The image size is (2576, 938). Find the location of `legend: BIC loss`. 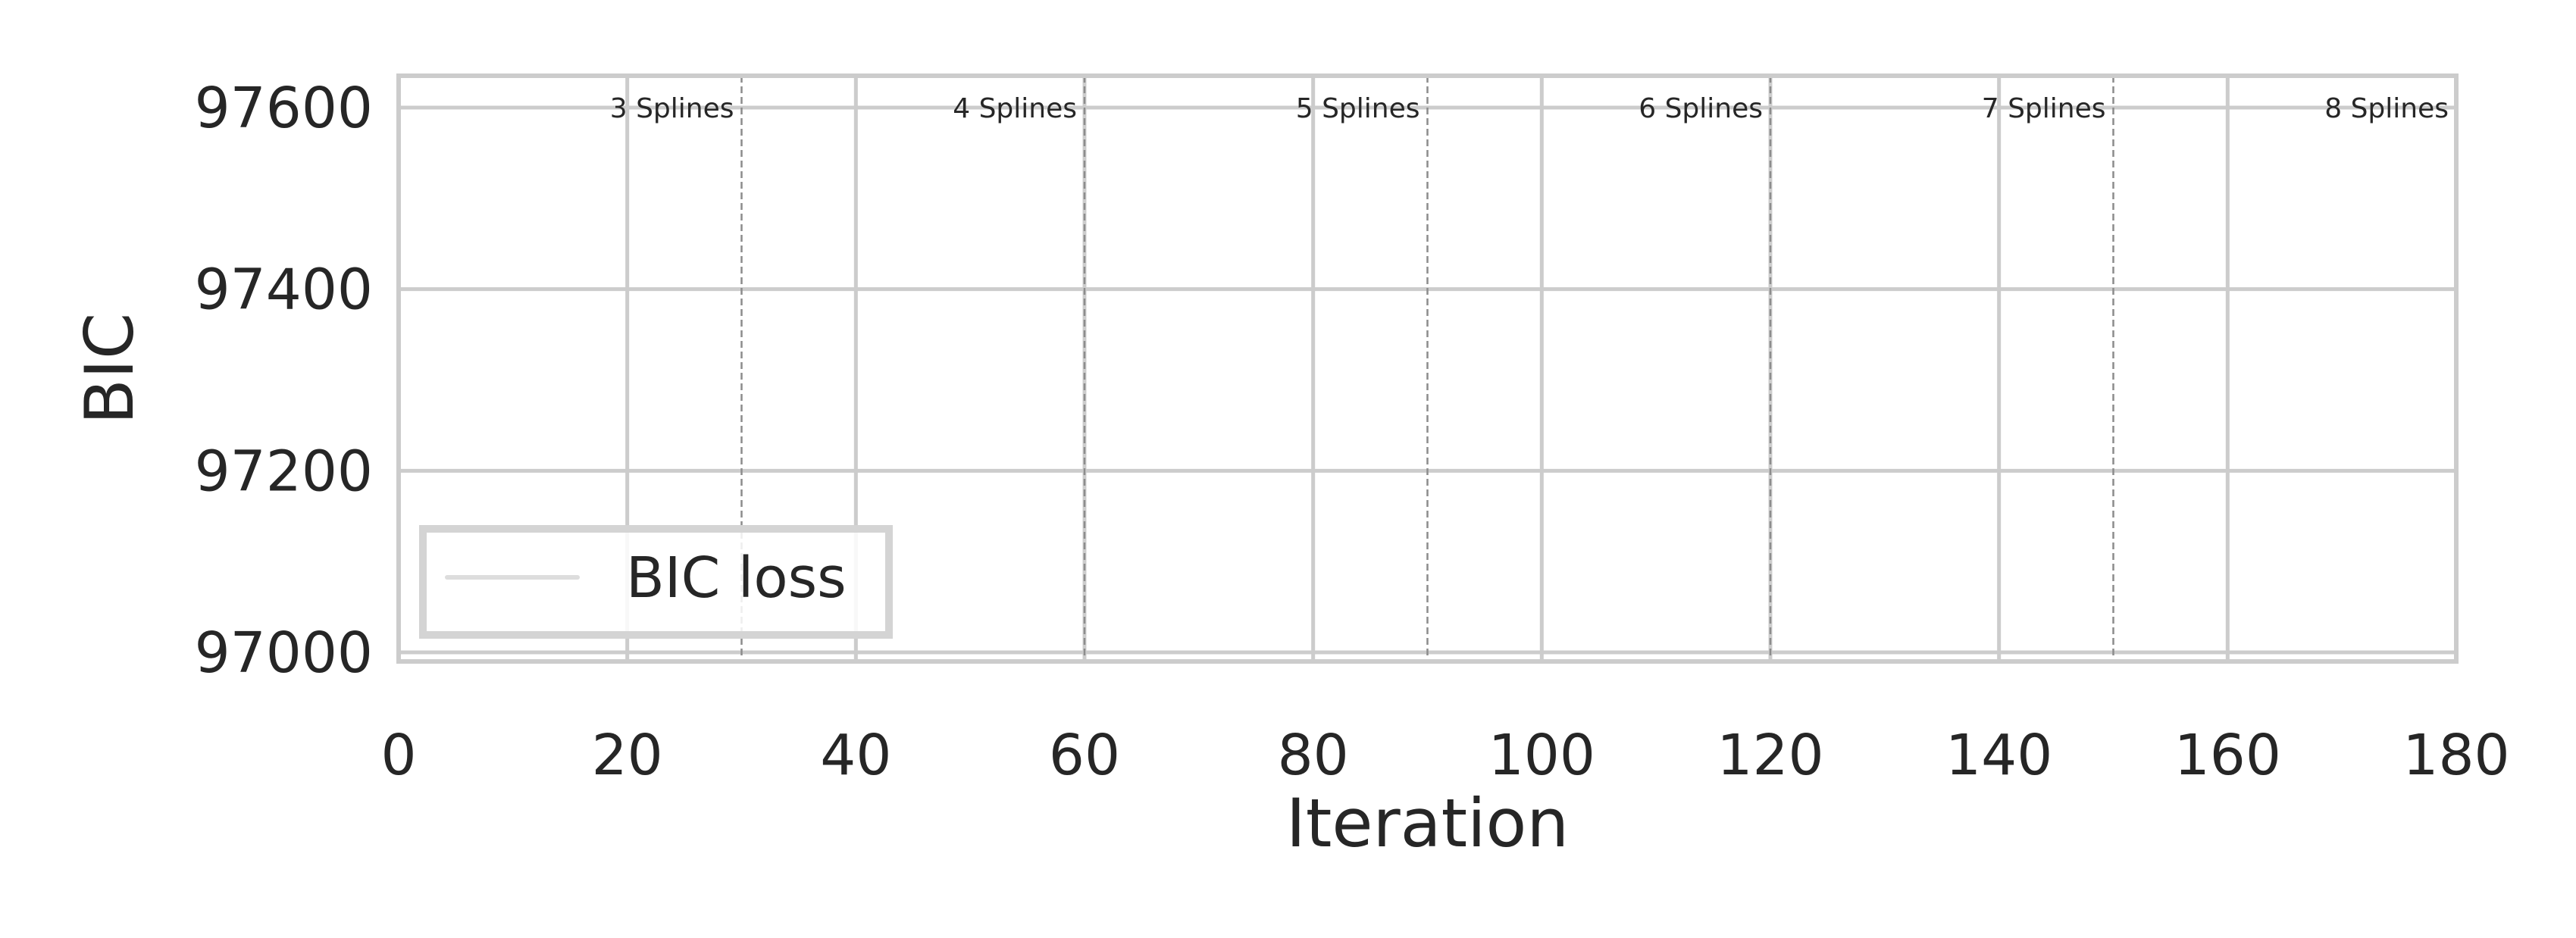

legend: BIC loss is located at coordinates (656, 582).